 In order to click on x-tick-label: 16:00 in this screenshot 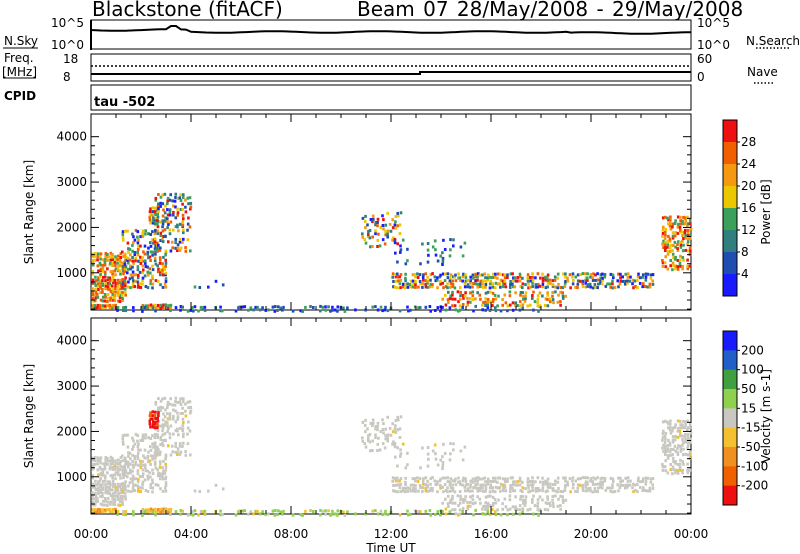, I will do `click(491, 534)`.